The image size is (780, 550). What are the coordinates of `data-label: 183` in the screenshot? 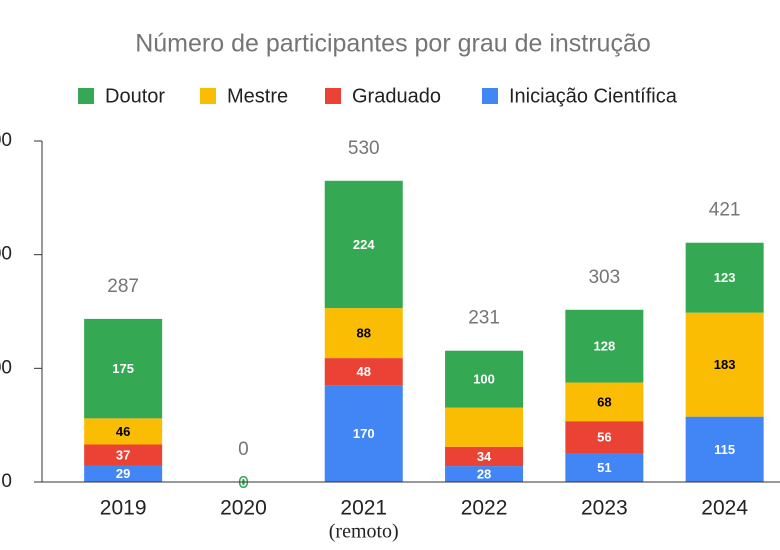 It's located at (725, 364).